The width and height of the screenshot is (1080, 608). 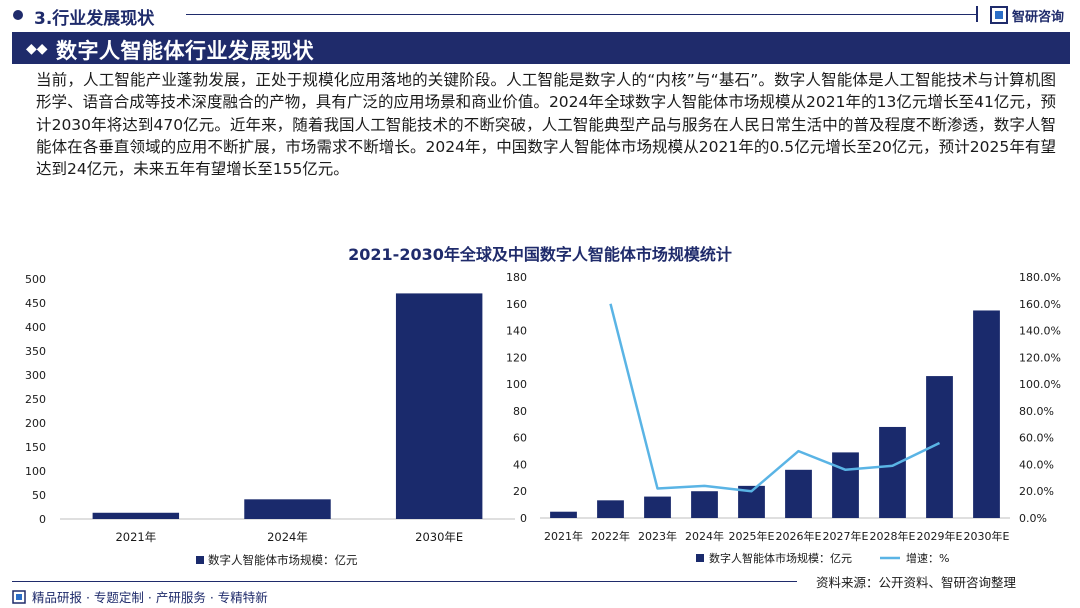 I want to click on y-left-tick-label: 120, so click(x=516, y=357).